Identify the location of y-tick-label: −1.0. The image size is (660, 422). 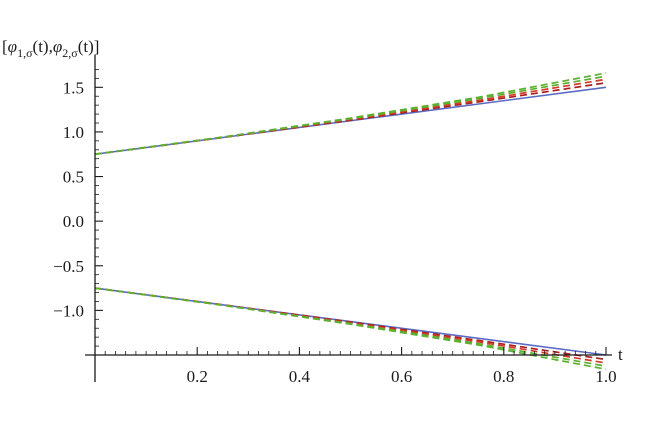
(68, 310).